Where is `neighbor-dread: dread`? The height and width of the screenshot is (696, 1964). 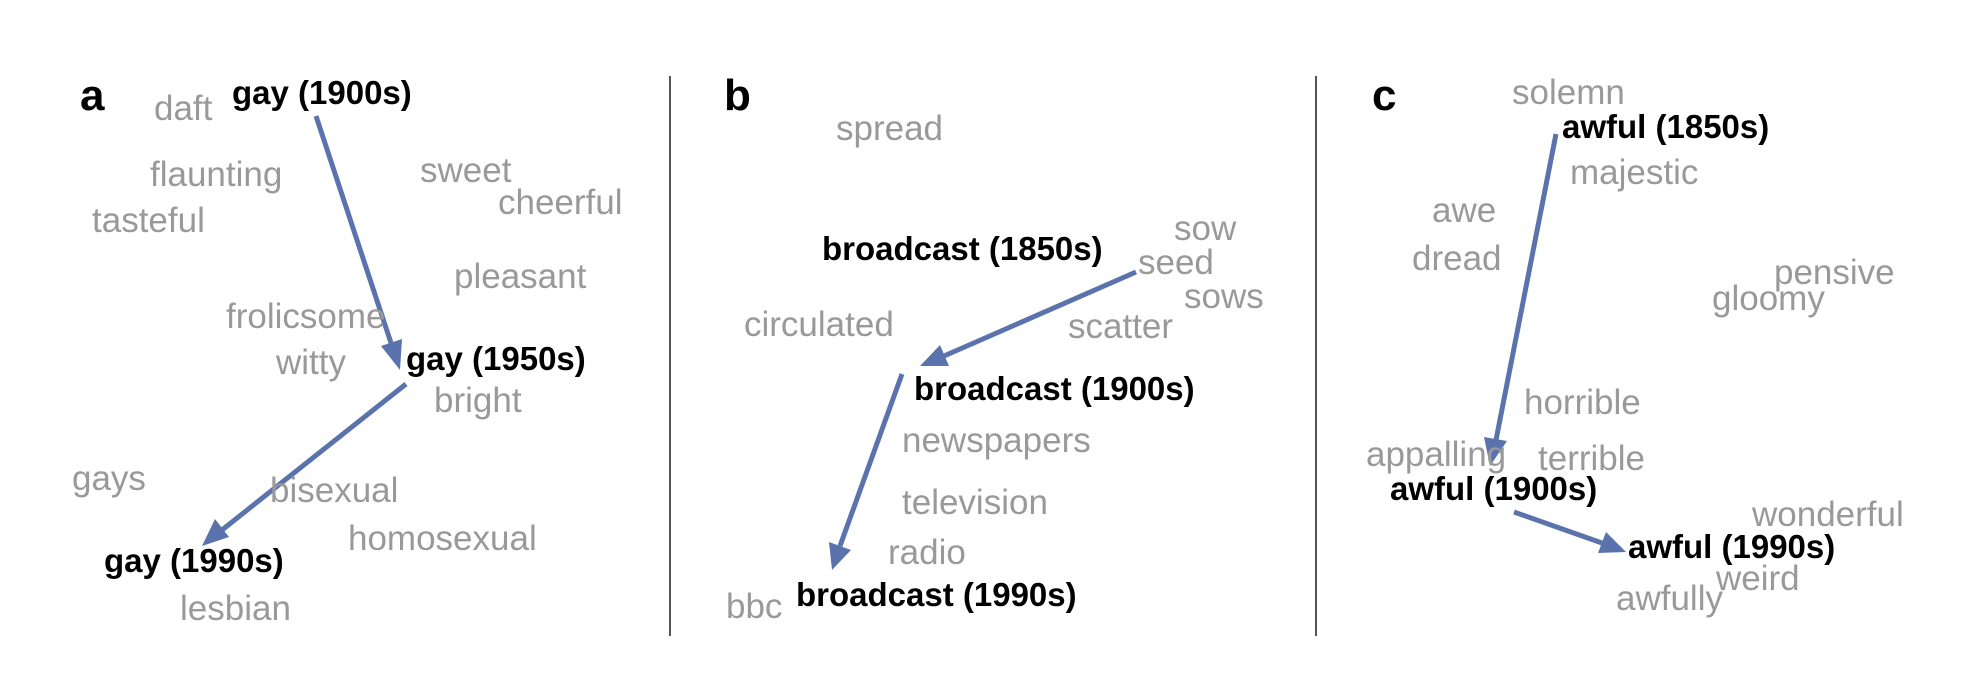
neighbor-dread: dread is located at coordinates (1457, 258).